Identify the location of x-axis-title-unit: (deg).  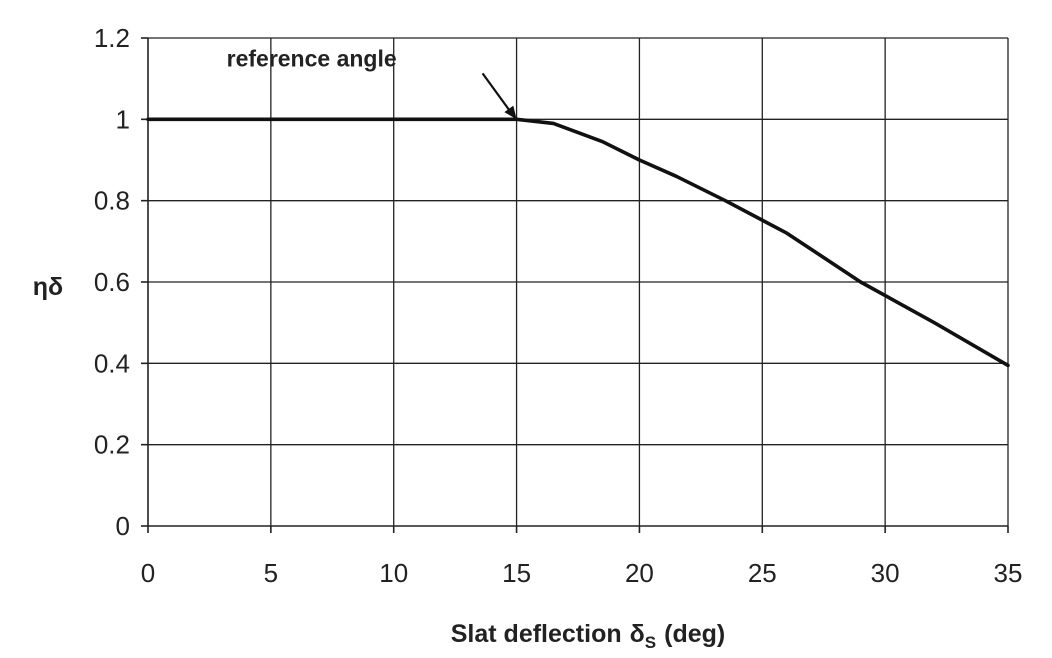
(694, 634).